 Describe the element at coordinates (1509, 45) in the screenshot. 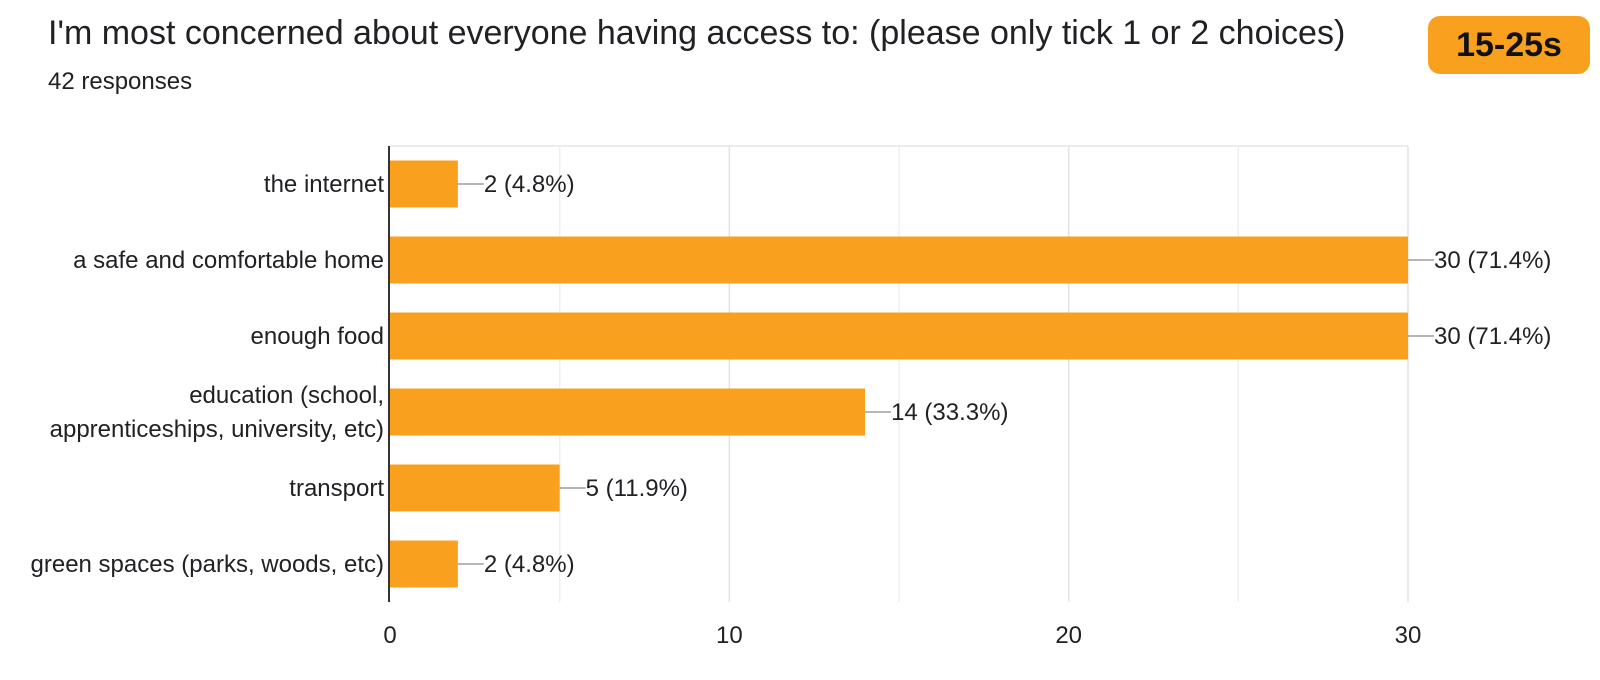

I see `age-group-badge: 15-25s` at that location.